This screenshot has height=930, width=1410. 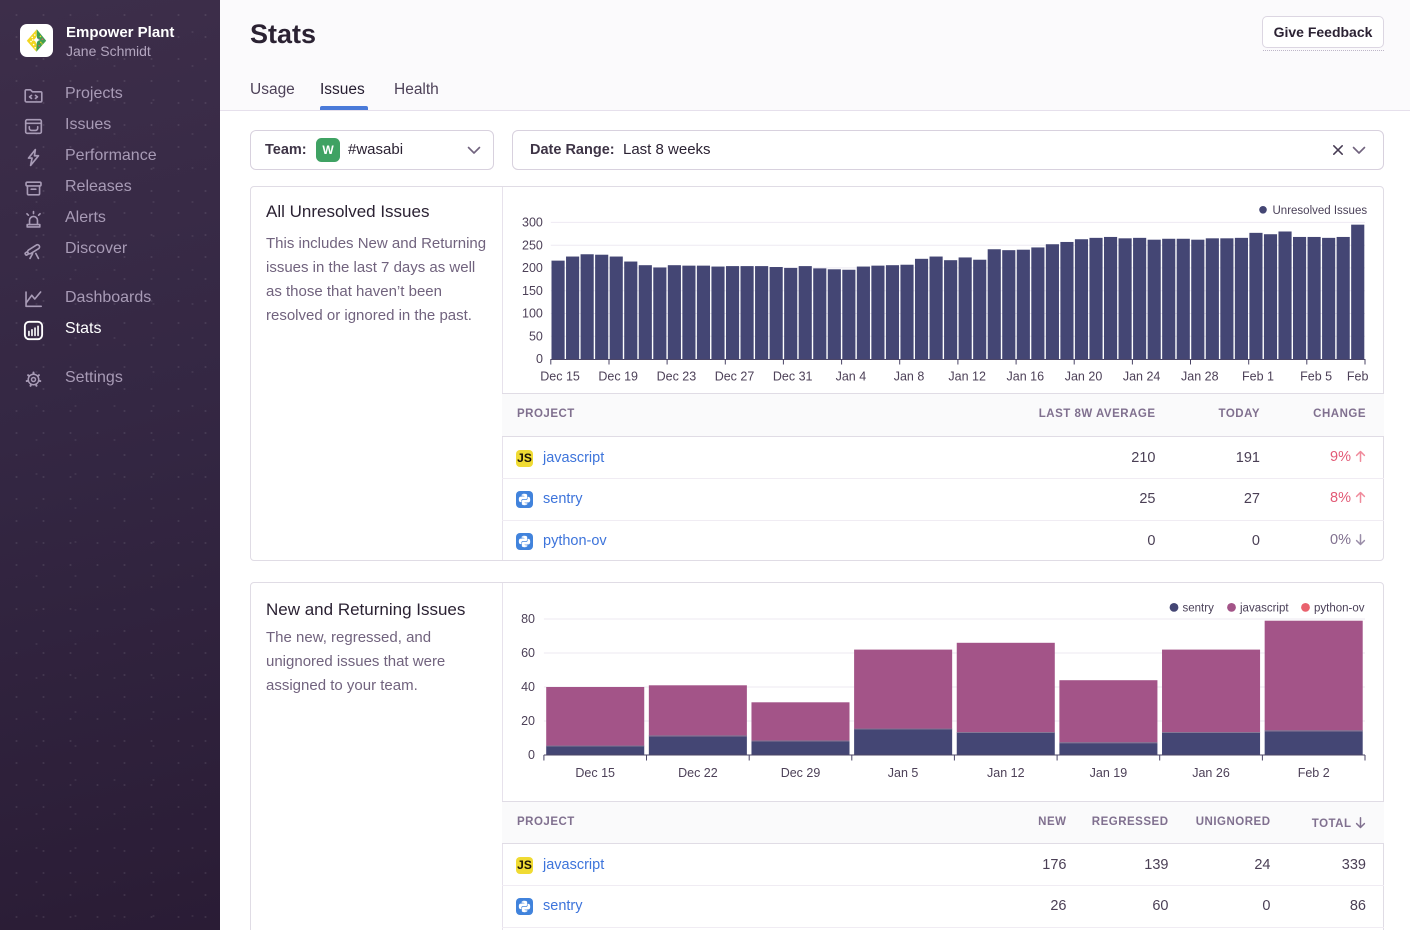 What do you see at coordinates (1258, 377) in the screenshot?
I see `svg-text: Feb 1` at bounding box center [1258, 377].